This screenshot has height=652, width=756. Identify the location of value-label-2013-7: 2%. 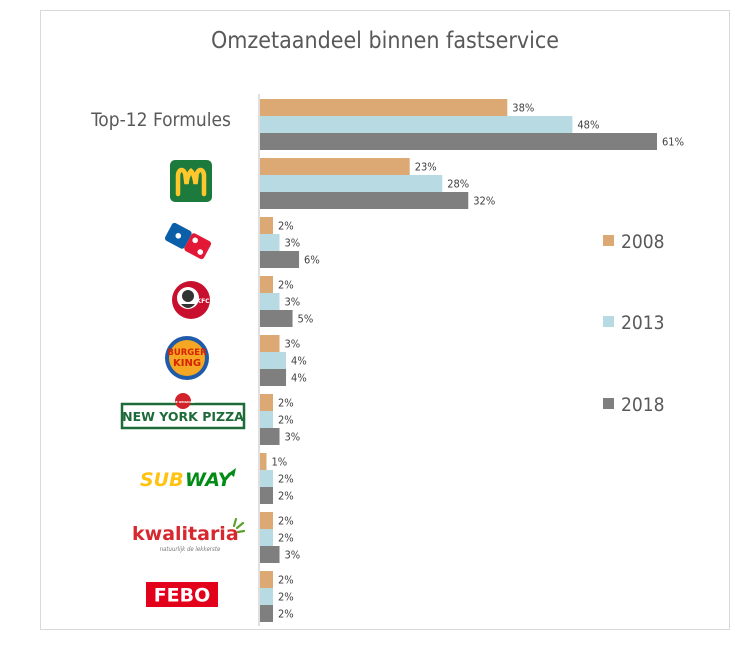
(286, 538).